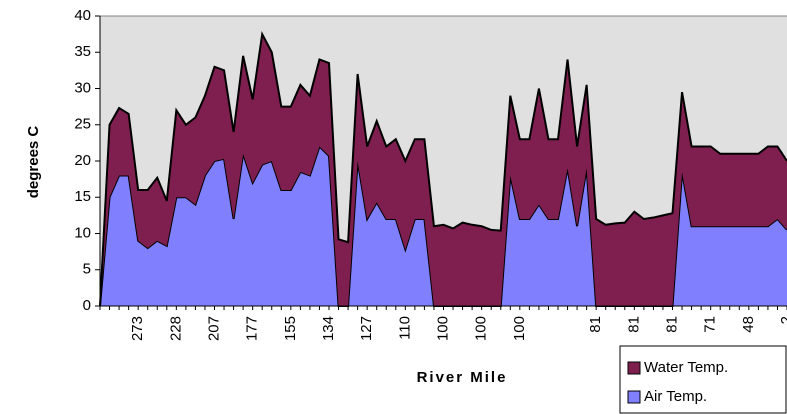  I want to click on x-tick-label: 71, so click(710, 324).